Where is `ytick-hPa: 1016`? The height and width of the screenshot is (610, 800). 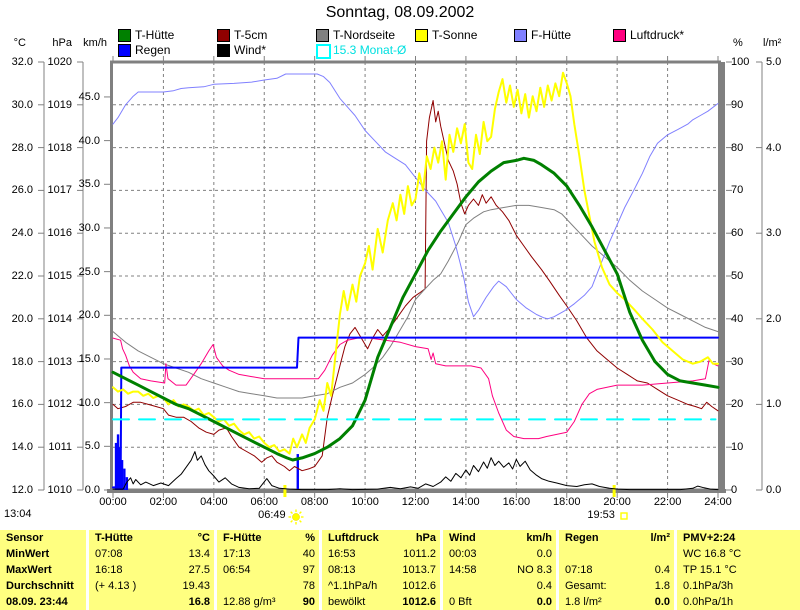 ytick-hPa: 1016 is located at coordinates (59, 233).